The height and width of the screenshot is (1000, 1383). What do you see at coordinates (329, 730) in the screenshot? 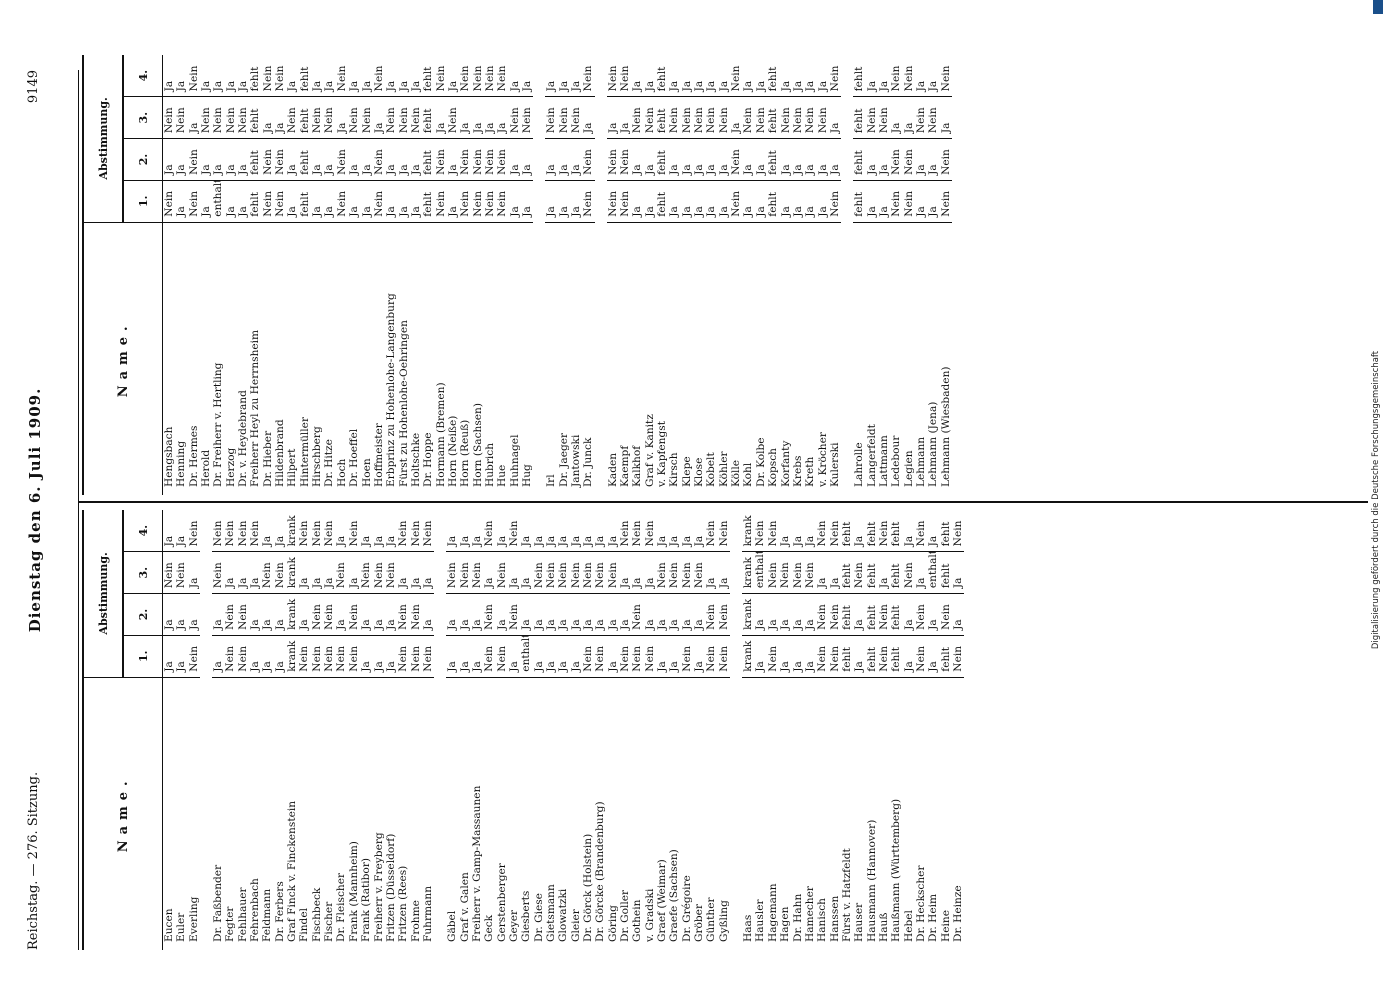
I see `table-row: Fischer Nein Nein Ja Nein` at bounding box center [329, 730].